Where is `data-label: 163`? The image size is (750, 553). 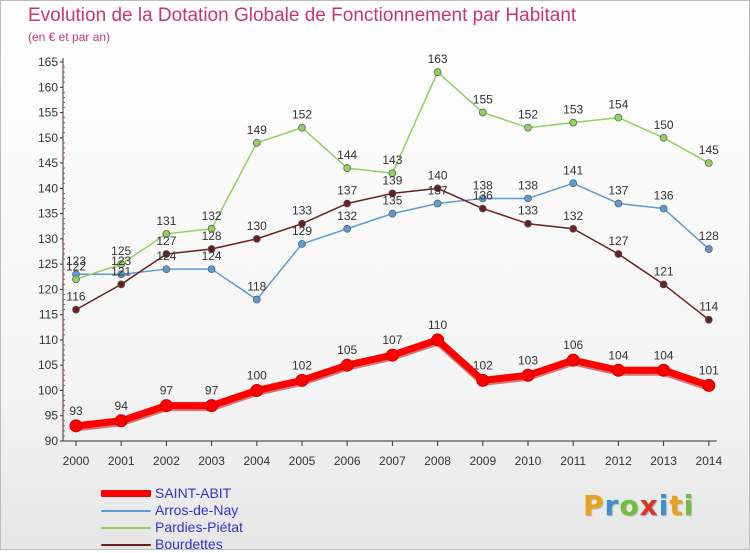 data-label: 163 is located at coordinates (438, 59).